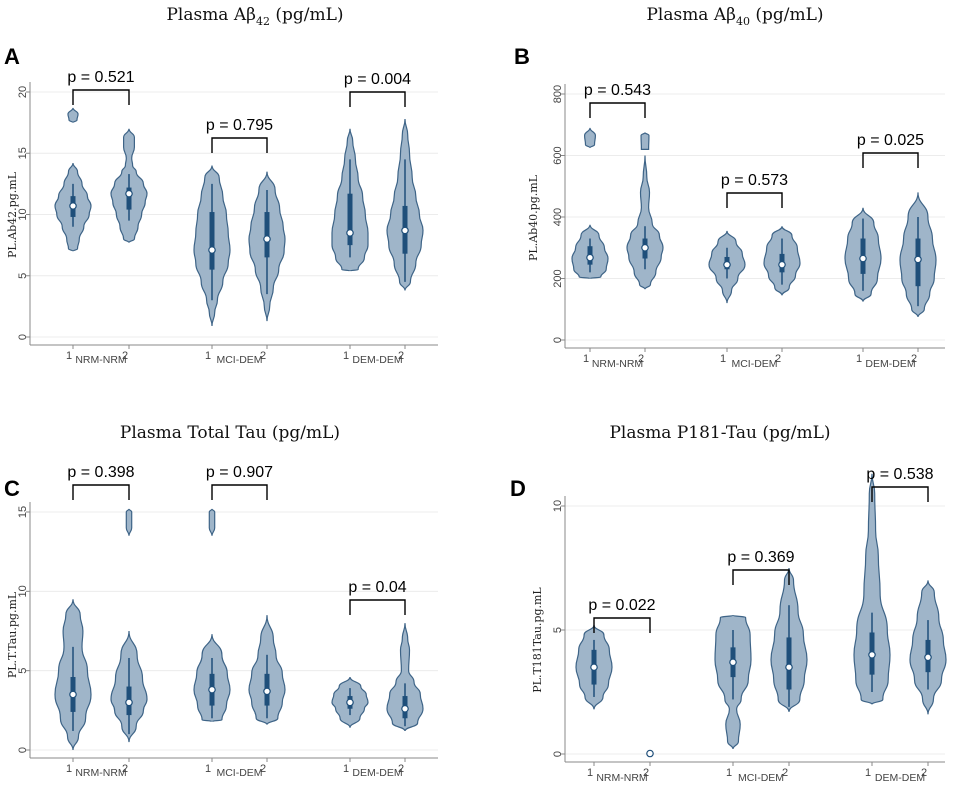  Describe the element at coordinates (890, 140) in the screenshot. I see `p-value-label: p = 0.025` at that location.